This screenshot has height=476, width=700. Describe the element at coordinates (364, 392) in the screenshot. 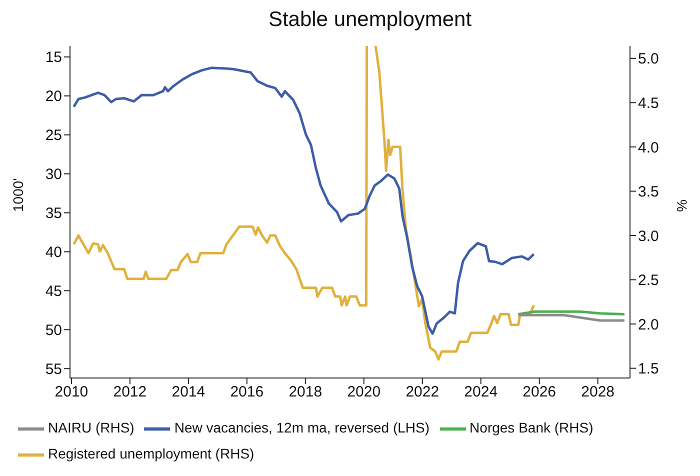

I see `x-tick-label: 2020` at that location.